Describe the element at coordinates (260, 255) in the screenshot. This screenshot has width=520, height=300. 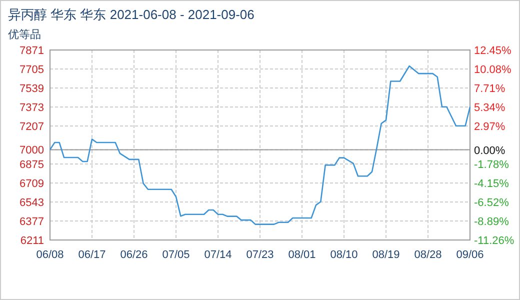
I see `x-tick-label: 07/23` at that location.